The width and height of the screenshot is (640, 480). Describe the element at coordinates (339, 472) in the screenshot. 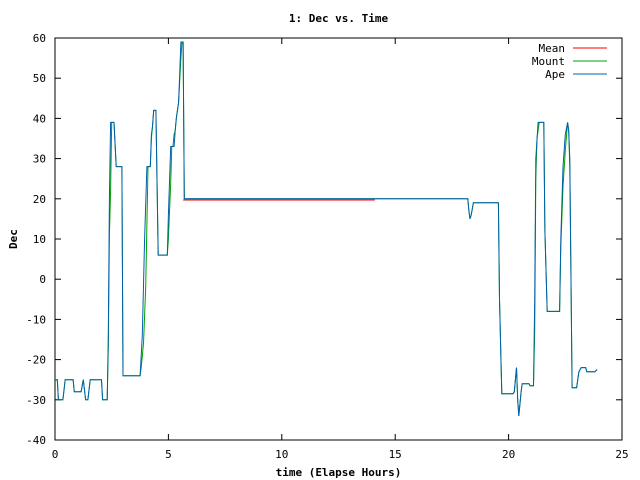

I see `x-axis-label: time (Elapse Hours)` at that location.